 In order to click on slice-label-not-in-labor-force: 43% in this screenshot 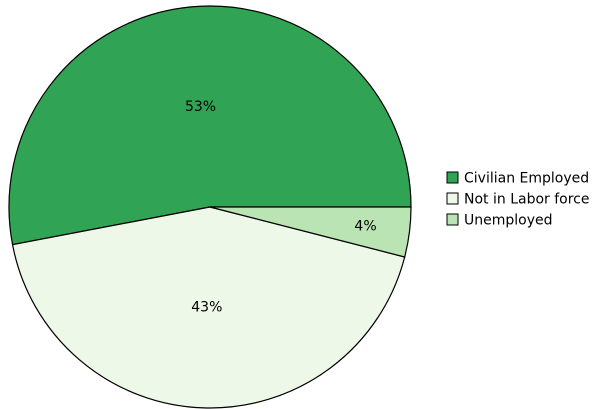, I will do `click(206, 307)`.